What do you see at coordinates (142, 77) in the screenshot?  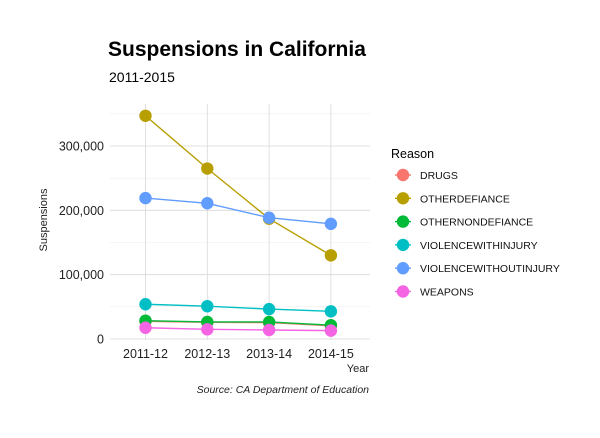 I see `chart-subtitle: 2011-2015` at bounding box center [142, 77].